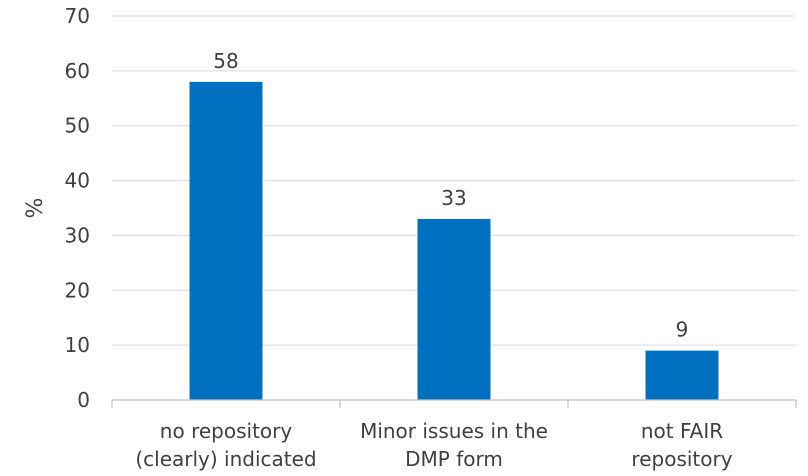 The height and width of the screenshot is (476, 808). What do you see at coordinates (77, 290) in the screenshot?
I see `y-tick-label: 20` at bounding box center [77, 290].